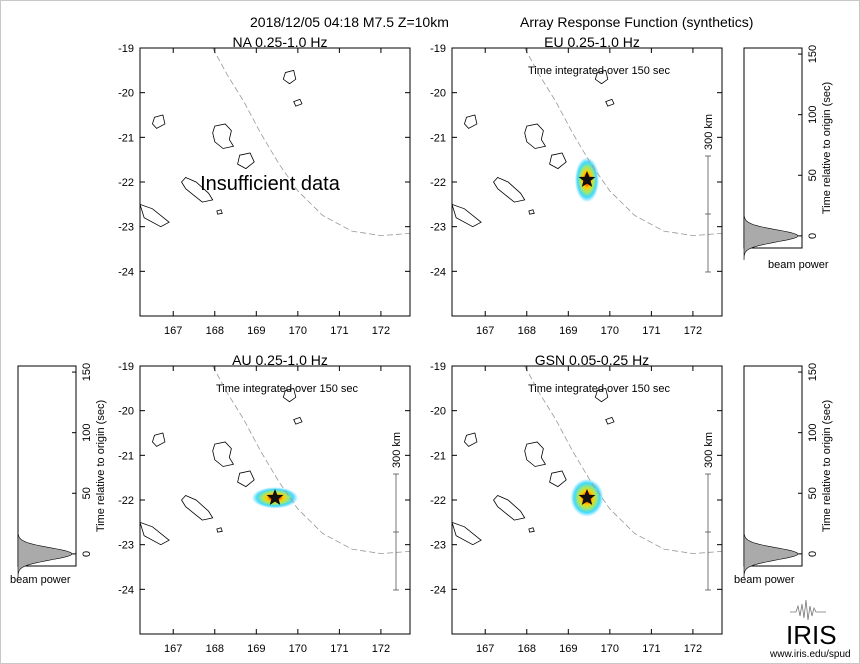  What do you see at coordinates (592, 42) in the screenshot?
I see `panel-title: EU 0.25-1.0 Hz` at bounding box center [592, 42].